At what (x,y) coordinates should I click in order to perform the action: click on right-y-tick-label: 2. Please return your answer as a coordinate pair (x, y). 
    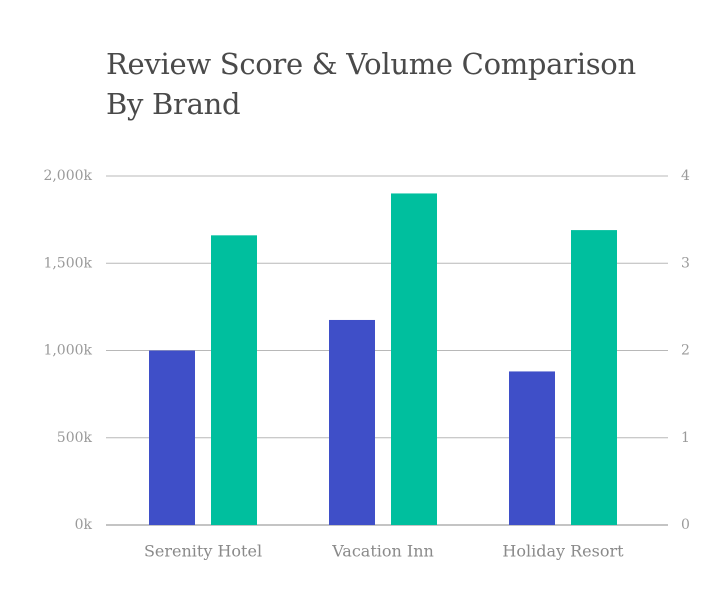
    Looking at the image, I should click on (685, 351).